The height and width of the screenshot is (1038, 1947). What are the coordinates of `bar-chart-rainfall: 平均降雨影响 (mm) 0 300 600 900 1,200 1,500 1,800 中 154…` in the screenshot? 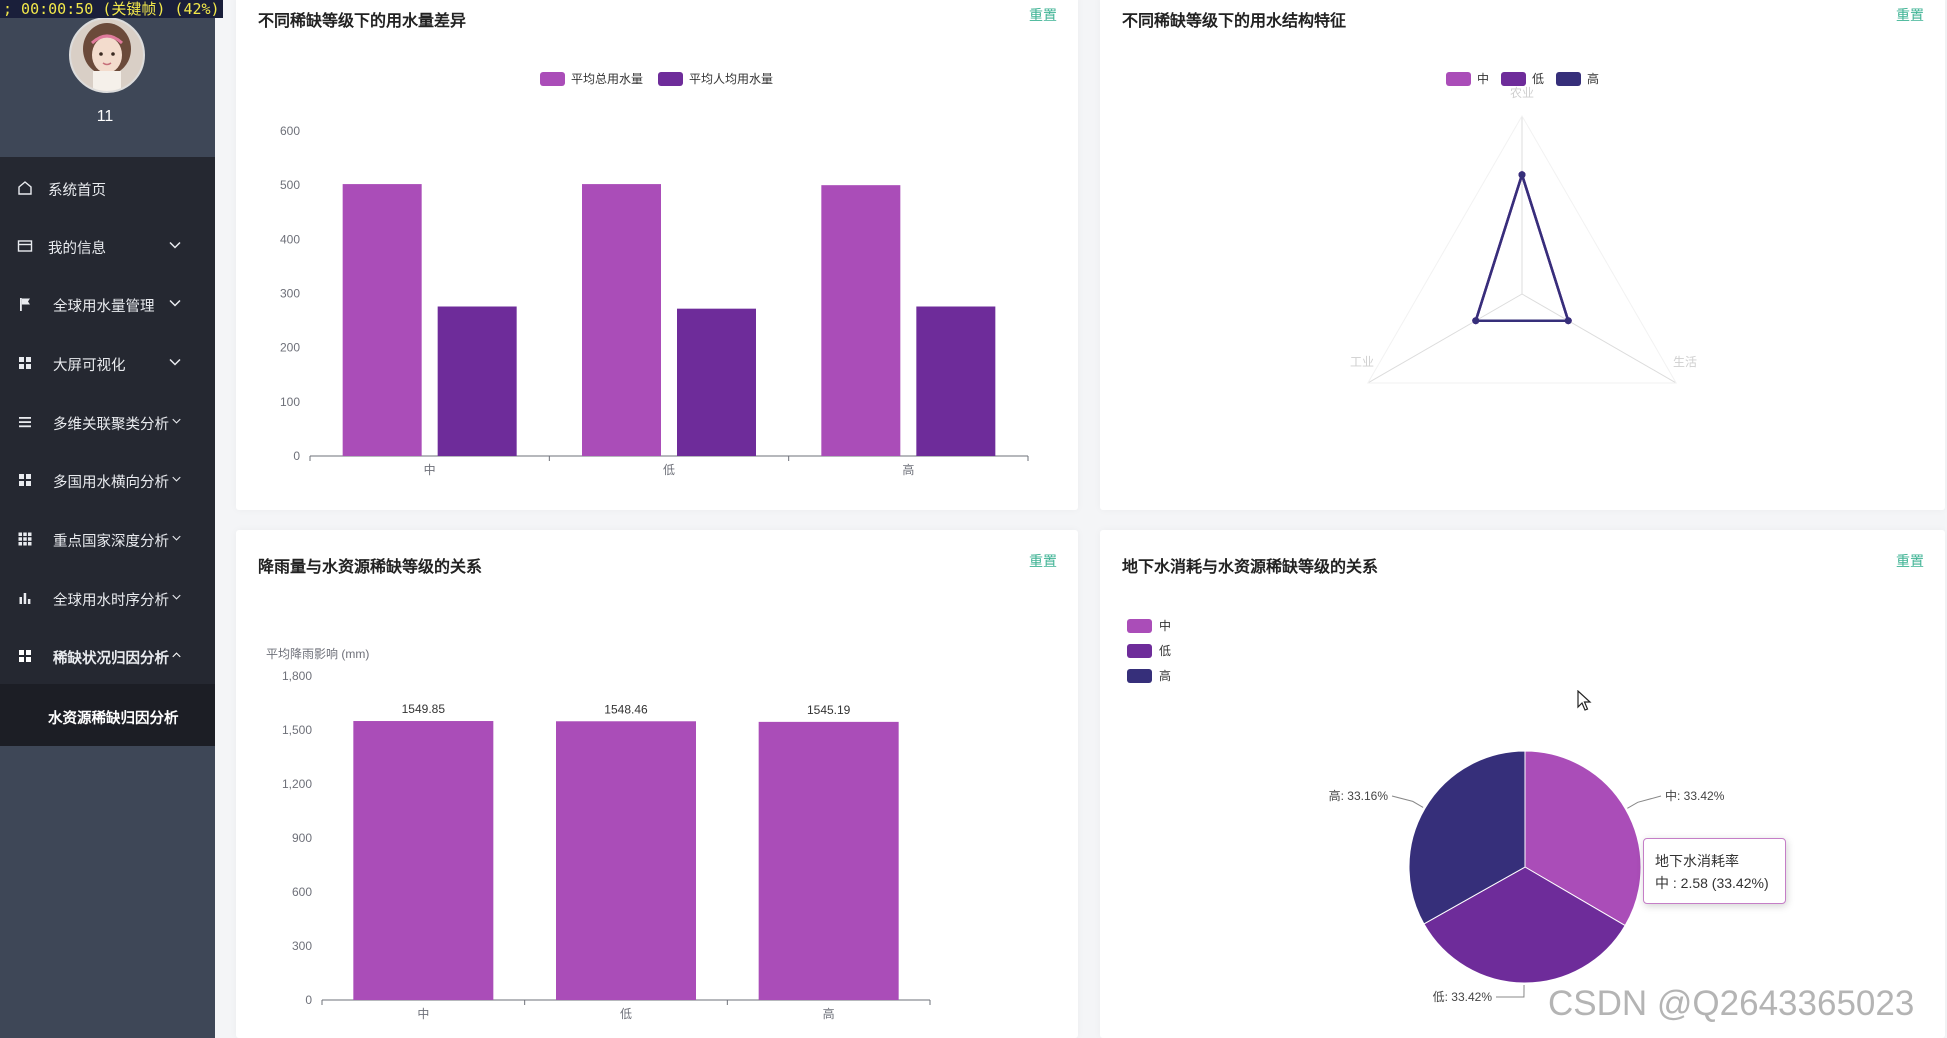 It's located at (598, 833).